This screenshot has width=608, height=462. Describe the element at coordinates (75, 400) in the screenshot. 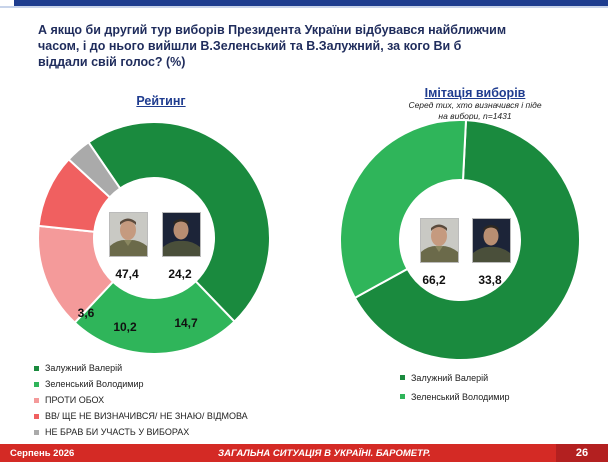

I see `legend-label: ПРОТИ ОБОХ` at that location.